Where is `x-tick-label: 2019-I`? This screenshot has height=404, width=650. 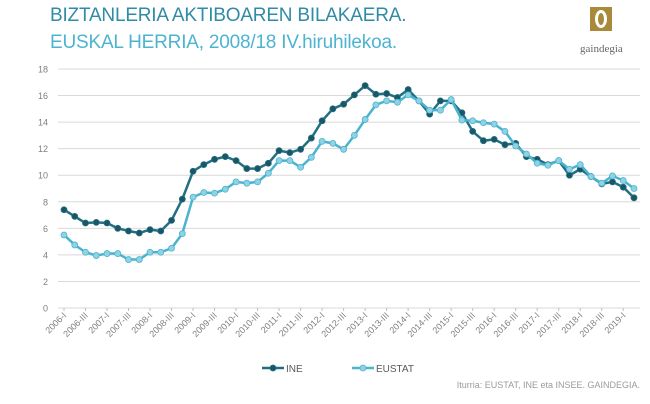 x-tick-label: 2019-I is located at coordinates (615, 322).